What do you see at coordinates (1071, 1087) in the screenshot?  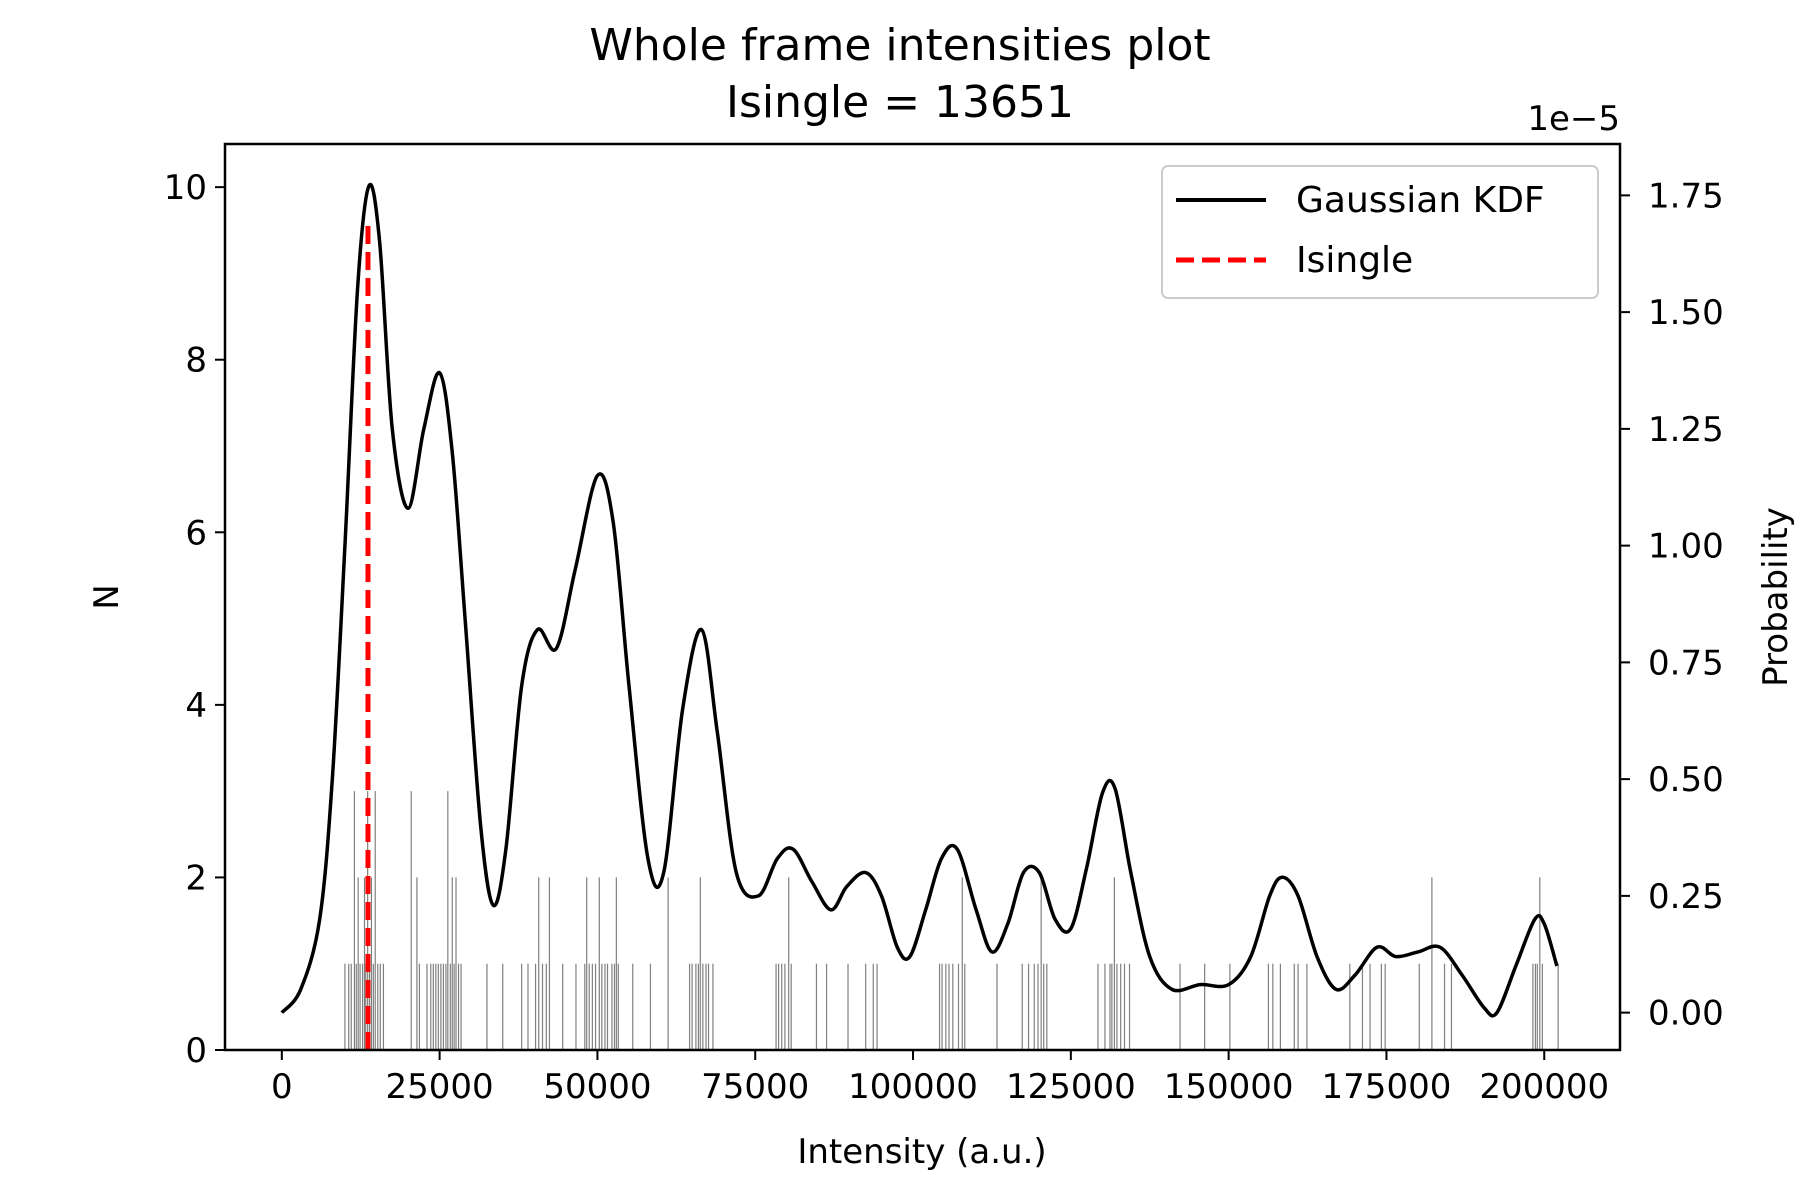 I see `x-tick-label: 125000` at bounding box center [1071, 1087].